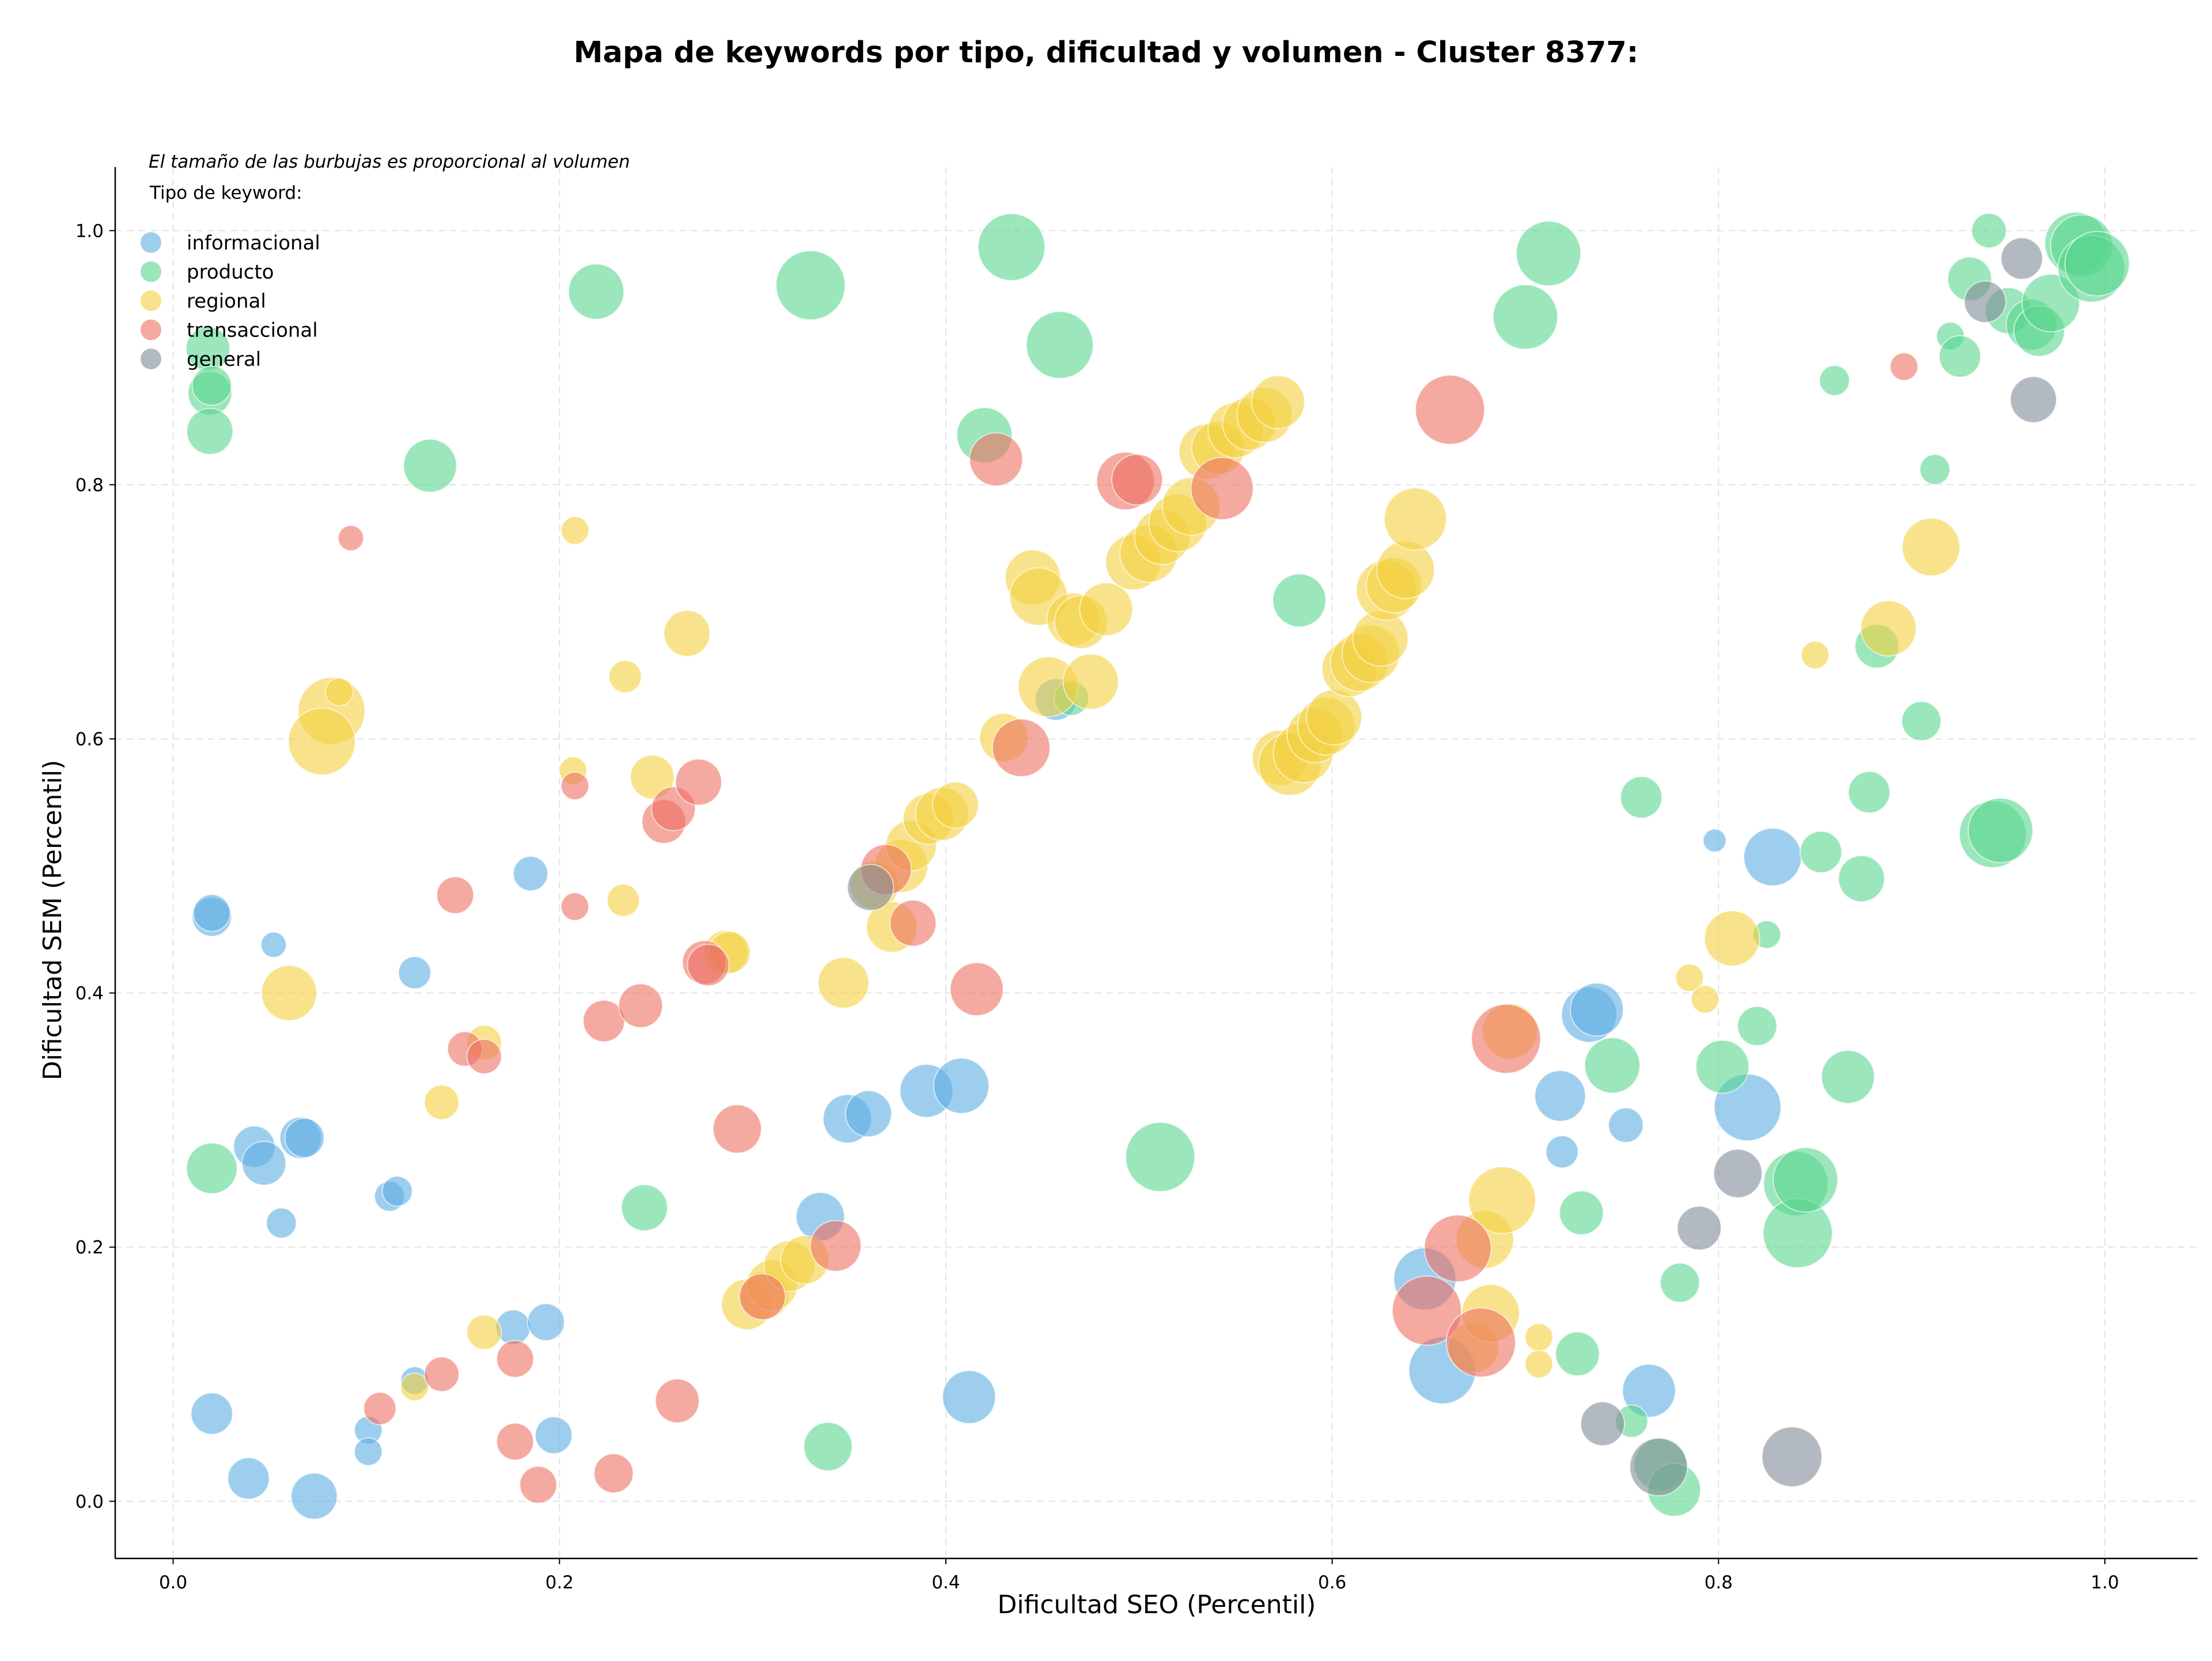  What do you see at coordinates (2104, 1582) in the screenshot?
I see `x-tick-label: 1.0` at bounding box center [2104, 1582].